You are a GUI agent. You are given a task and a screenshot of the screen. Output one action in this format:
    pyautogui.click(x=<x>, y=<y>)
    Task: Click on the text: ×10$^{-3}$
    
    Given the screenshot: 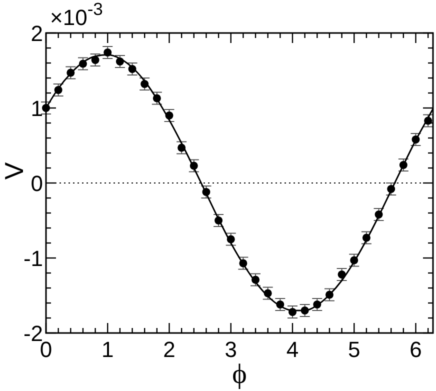 What is the action you would take?
    pyautogui.click(x=77, y=15)
    